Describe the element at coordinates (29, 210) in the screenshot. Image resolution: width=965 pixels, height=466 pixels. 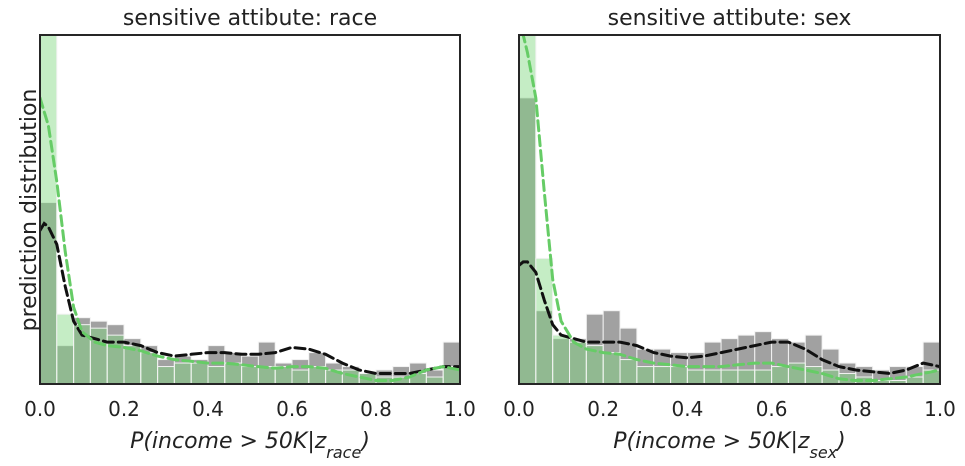
I see `y-axis-label: prediction distribution` at that location.